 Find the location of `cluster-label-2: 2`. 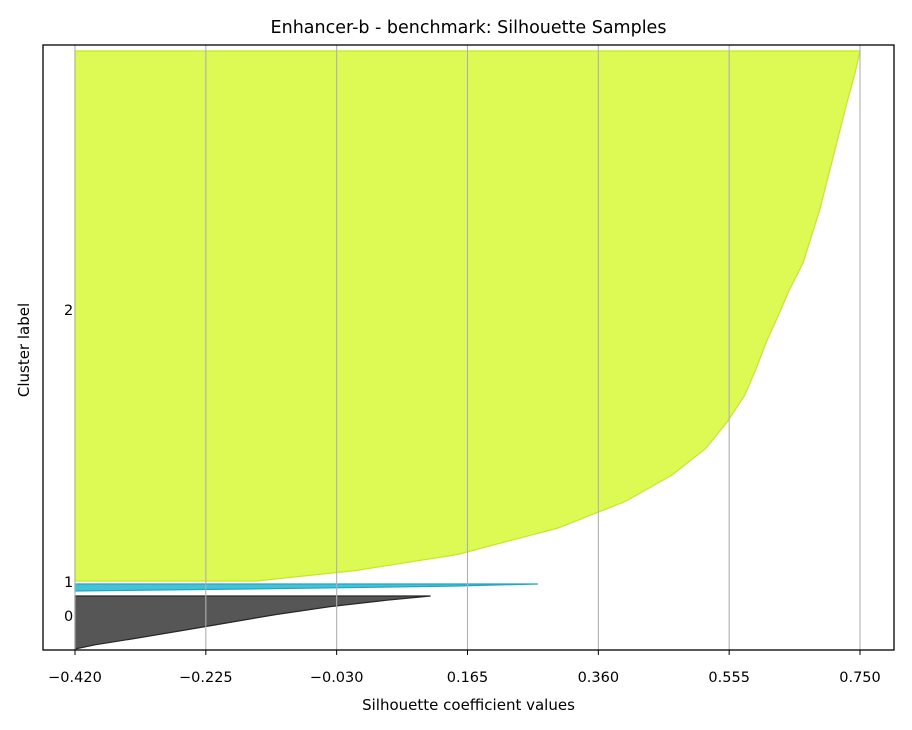

cluster-label-2: 2 is located at coordinates (68, 311).